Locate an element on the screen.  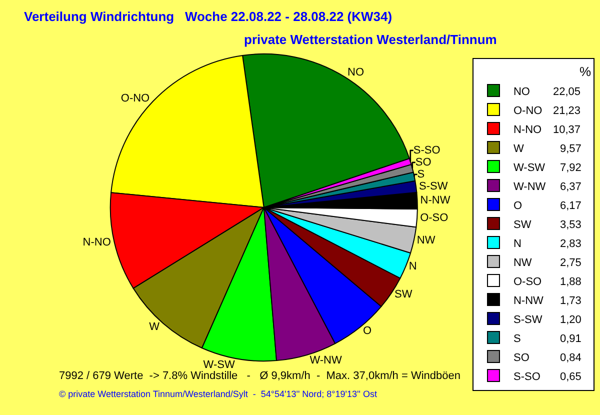
data-label: 0,91 is located at coordinates (571, 339).